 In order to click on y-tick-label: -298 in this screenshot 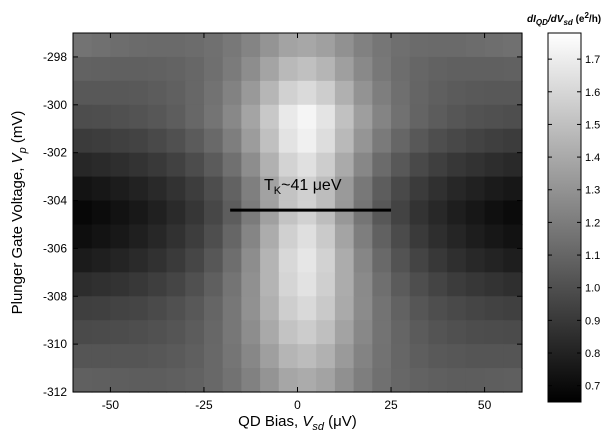, I will do `click(55, 57)`.